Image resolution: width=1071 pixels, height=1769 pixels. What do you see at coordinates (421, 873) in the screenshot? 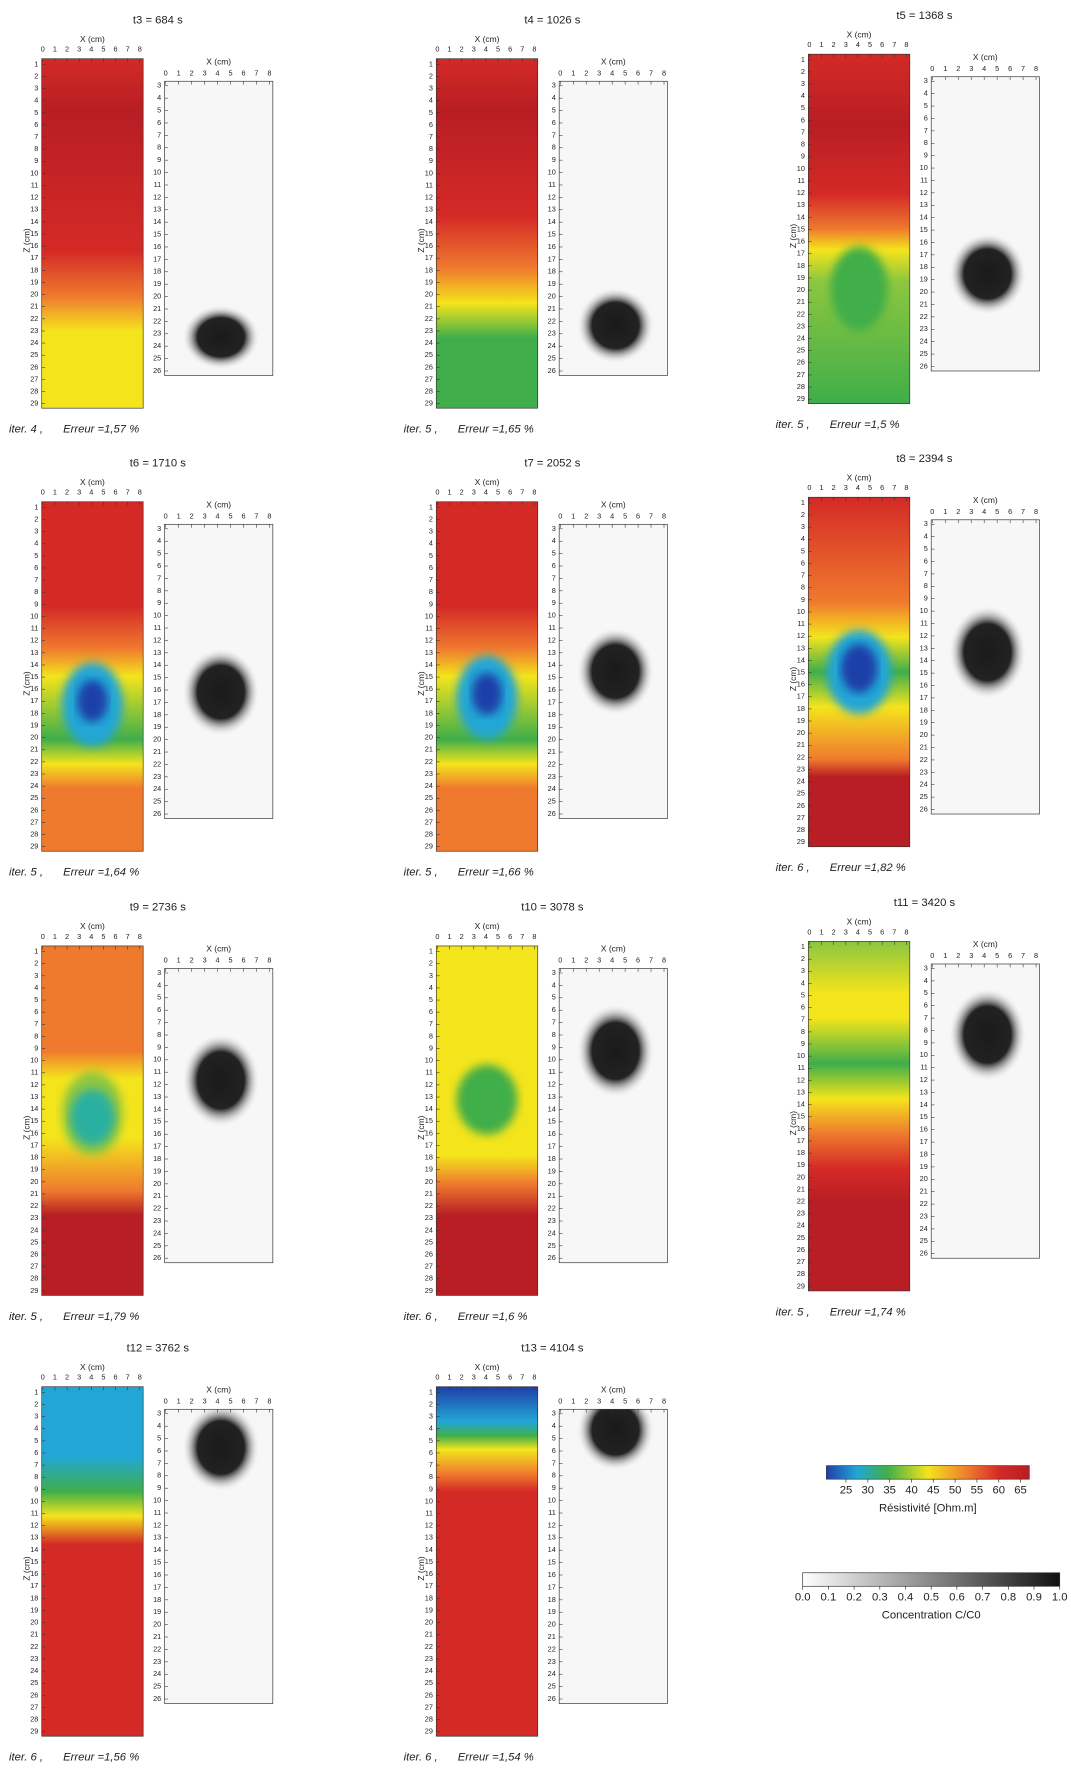
I see `iteration: iter. 5 ,` at bounding box center [421, 873].